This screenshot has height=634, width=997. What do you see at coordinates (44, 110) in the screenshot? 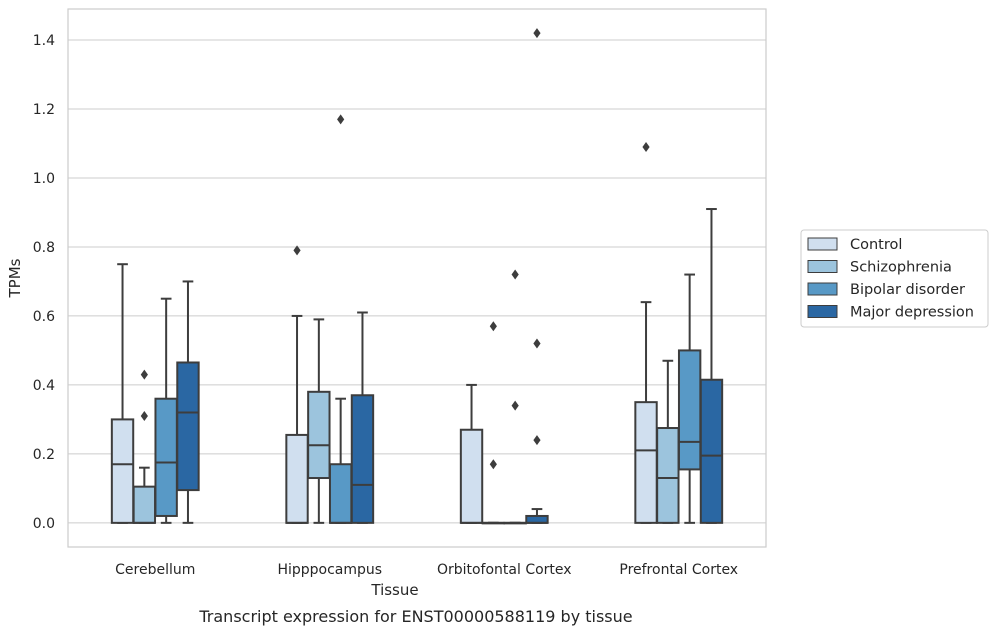
I see `y-tick-label: 1.2` at bounding box center [44, 110].